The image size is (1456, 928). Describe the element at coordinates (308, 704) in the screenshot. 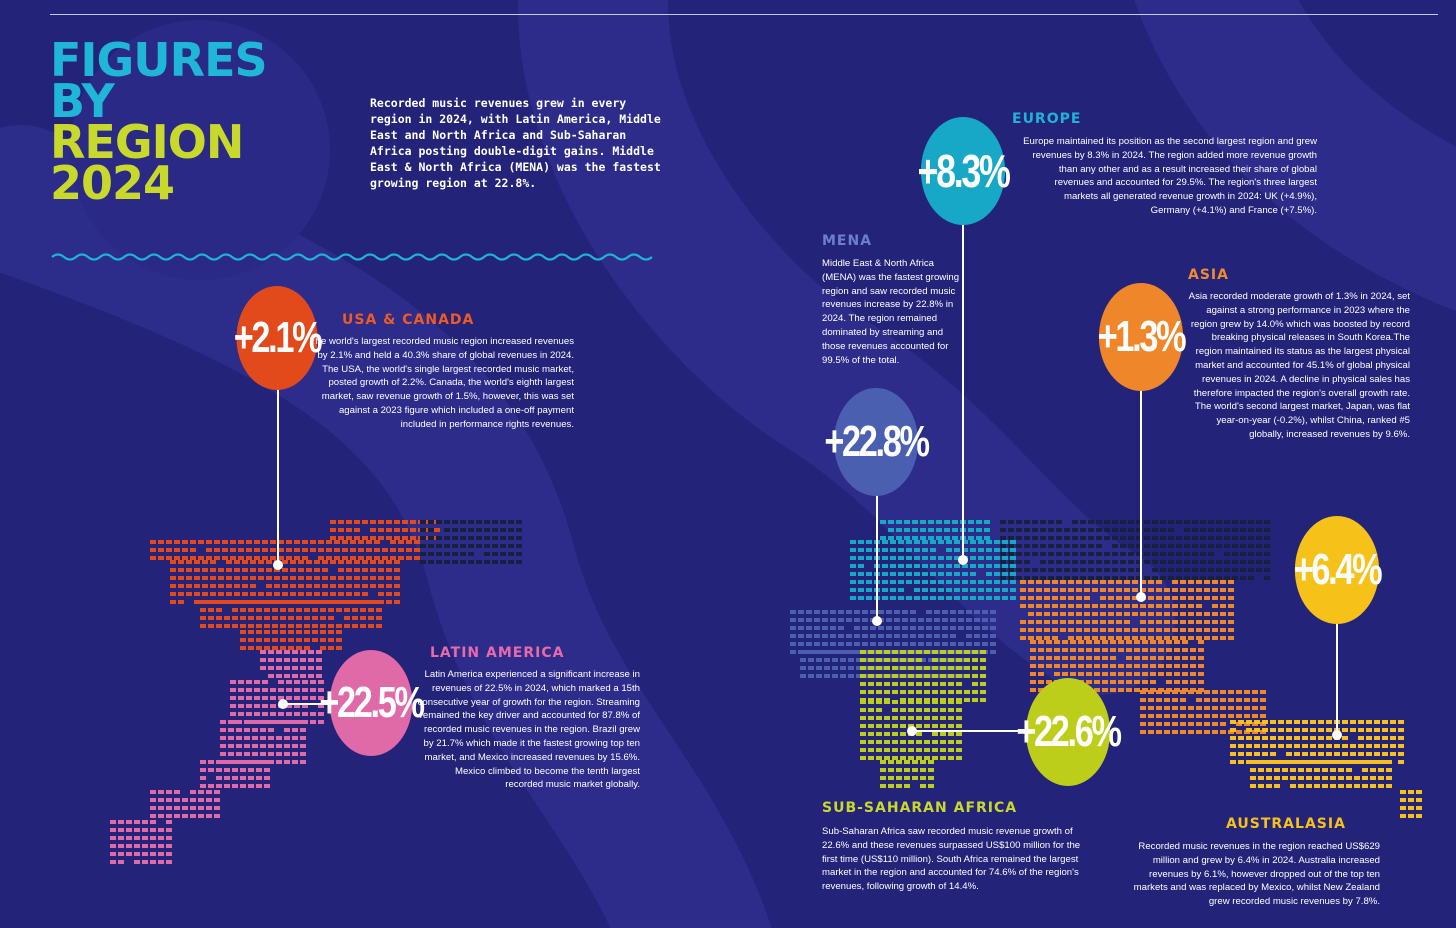

I see `latin-america-leader-line` at that location.